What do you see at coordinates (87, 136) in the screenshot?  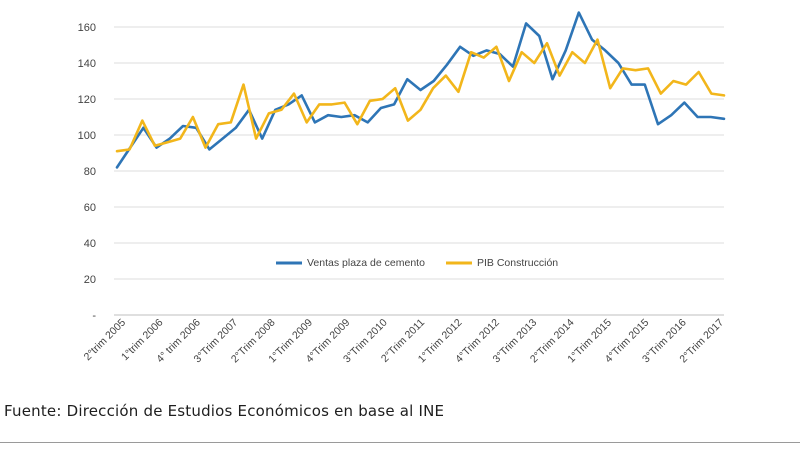 I see `y-tick-label: 100` at bounding box center [87, 136].